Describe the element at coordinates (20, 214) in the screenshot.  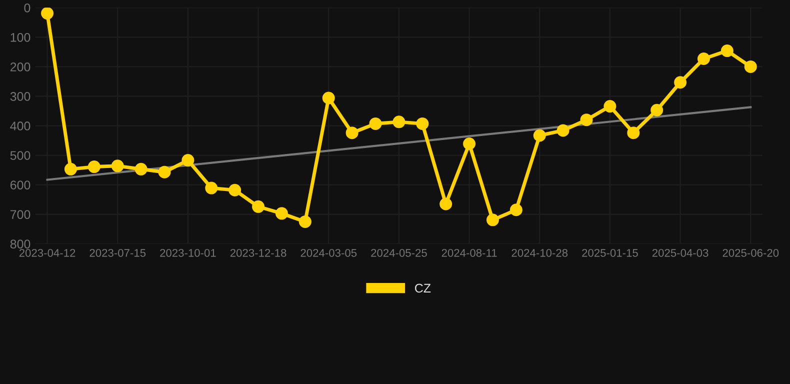
I see `y-tick-label: 700` at that location.